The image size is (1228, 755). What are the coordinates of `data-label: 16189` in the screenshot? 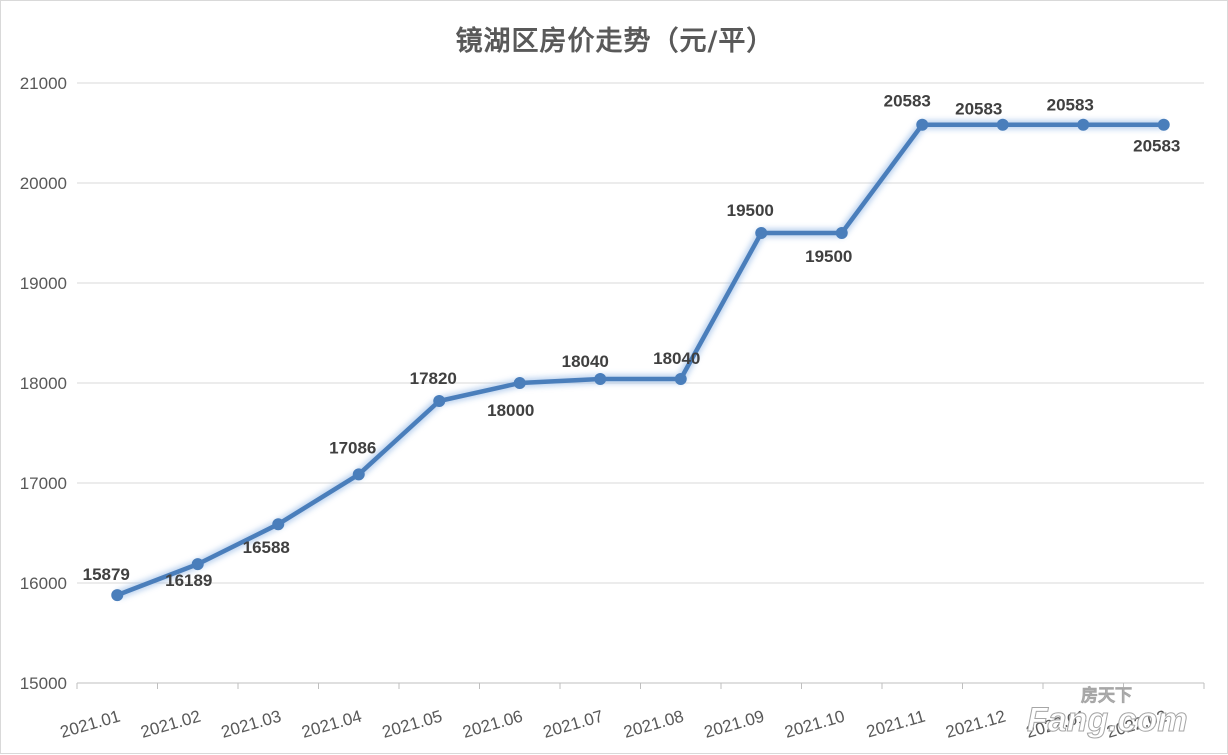 It's located at (188, 580).